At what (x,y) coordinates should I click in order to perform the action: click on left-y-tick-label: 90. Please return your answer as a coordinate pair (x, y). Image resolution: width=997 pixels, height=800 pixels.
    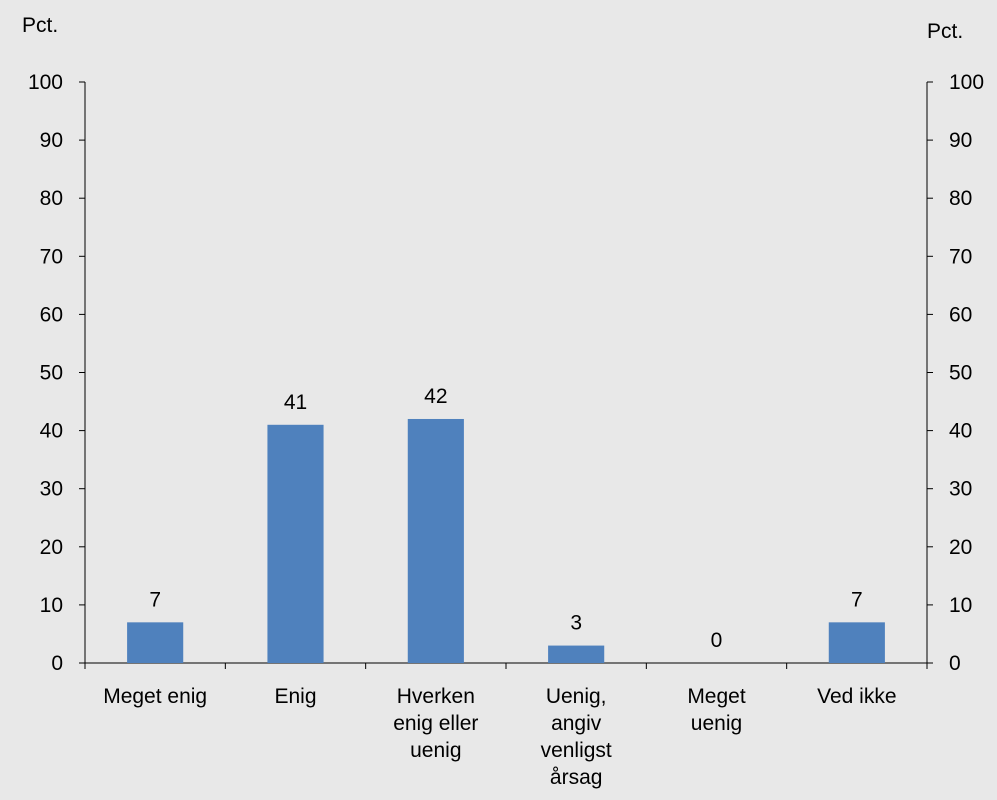
    Looking at the image, I should click on (51, 140).